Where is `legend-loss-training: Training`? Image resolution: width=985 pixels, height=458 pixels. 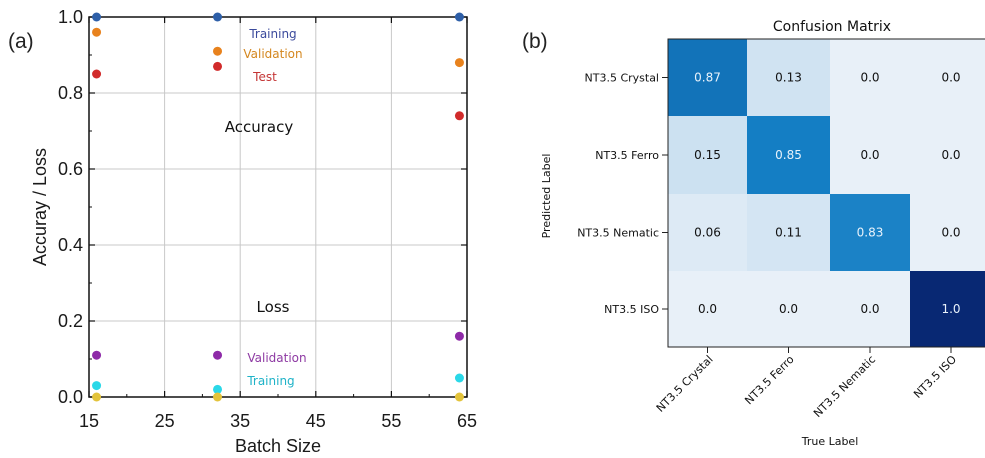 legend-loss-training: Training is located at coordinates (270, 381).